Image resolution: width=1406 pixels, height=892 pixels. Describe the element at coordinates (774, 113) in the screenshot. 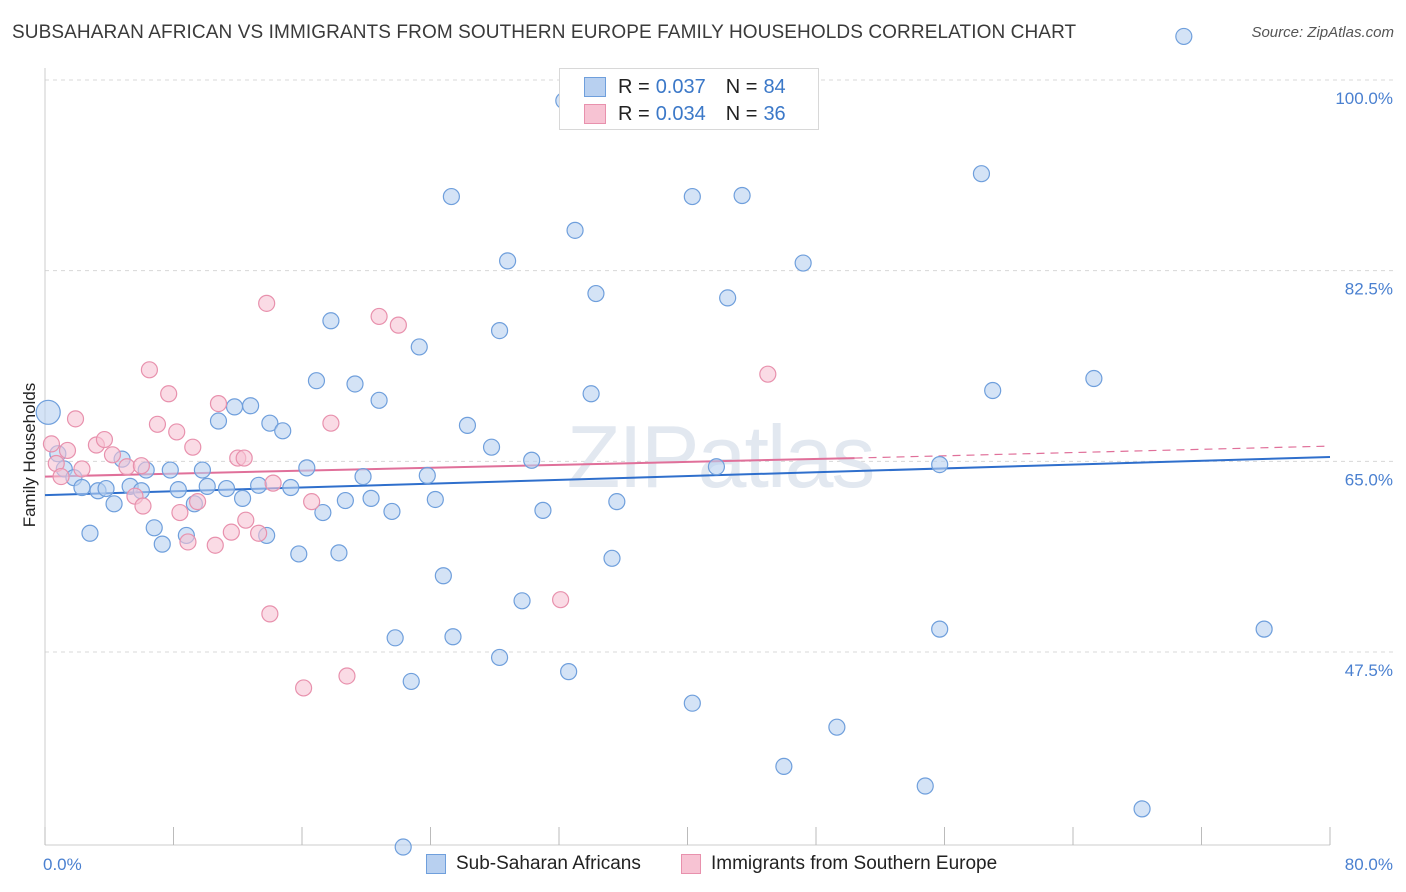

I see `legend-n-value-series2: 36` at that location.